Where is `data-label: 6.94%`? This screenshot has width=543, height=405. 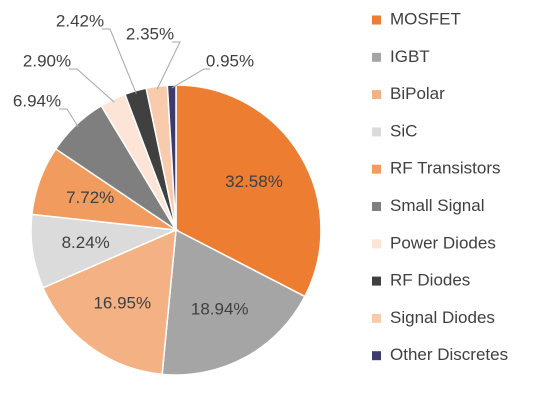
data-label: 6.94% is located at coordinates (37, 100).